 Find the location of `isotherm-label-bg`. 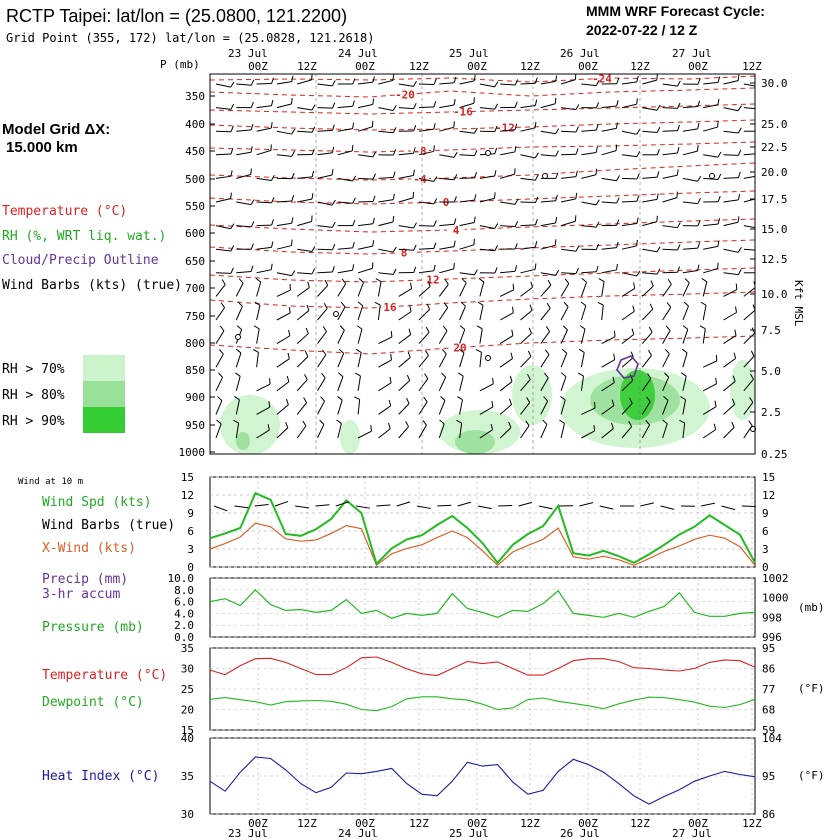

isotherm-label-bg is located at coordinates (390, 305).